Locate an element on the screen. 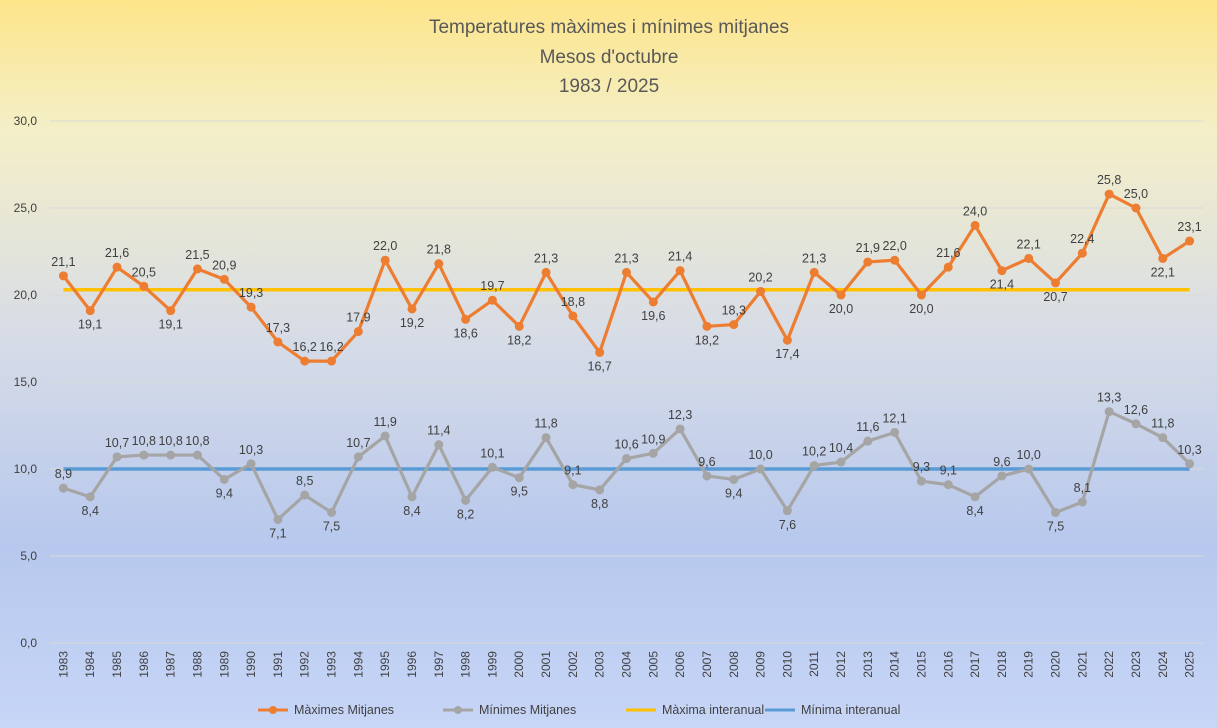 The image size is (1217, 728). data-label-màximes-mitjanes: 19,7 is located at coordinates (492, 286).